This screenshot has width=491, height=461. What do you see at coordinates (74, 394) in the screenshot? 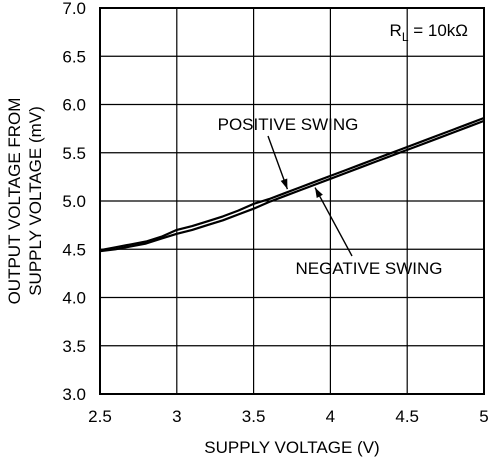
I see `y-tick-label: 3.0` at bounding box center [74, 394].